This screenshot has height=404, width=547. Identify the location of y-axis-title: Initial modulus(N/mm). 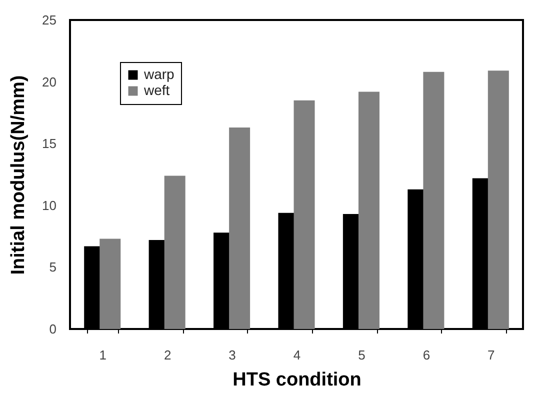
(19, 175).